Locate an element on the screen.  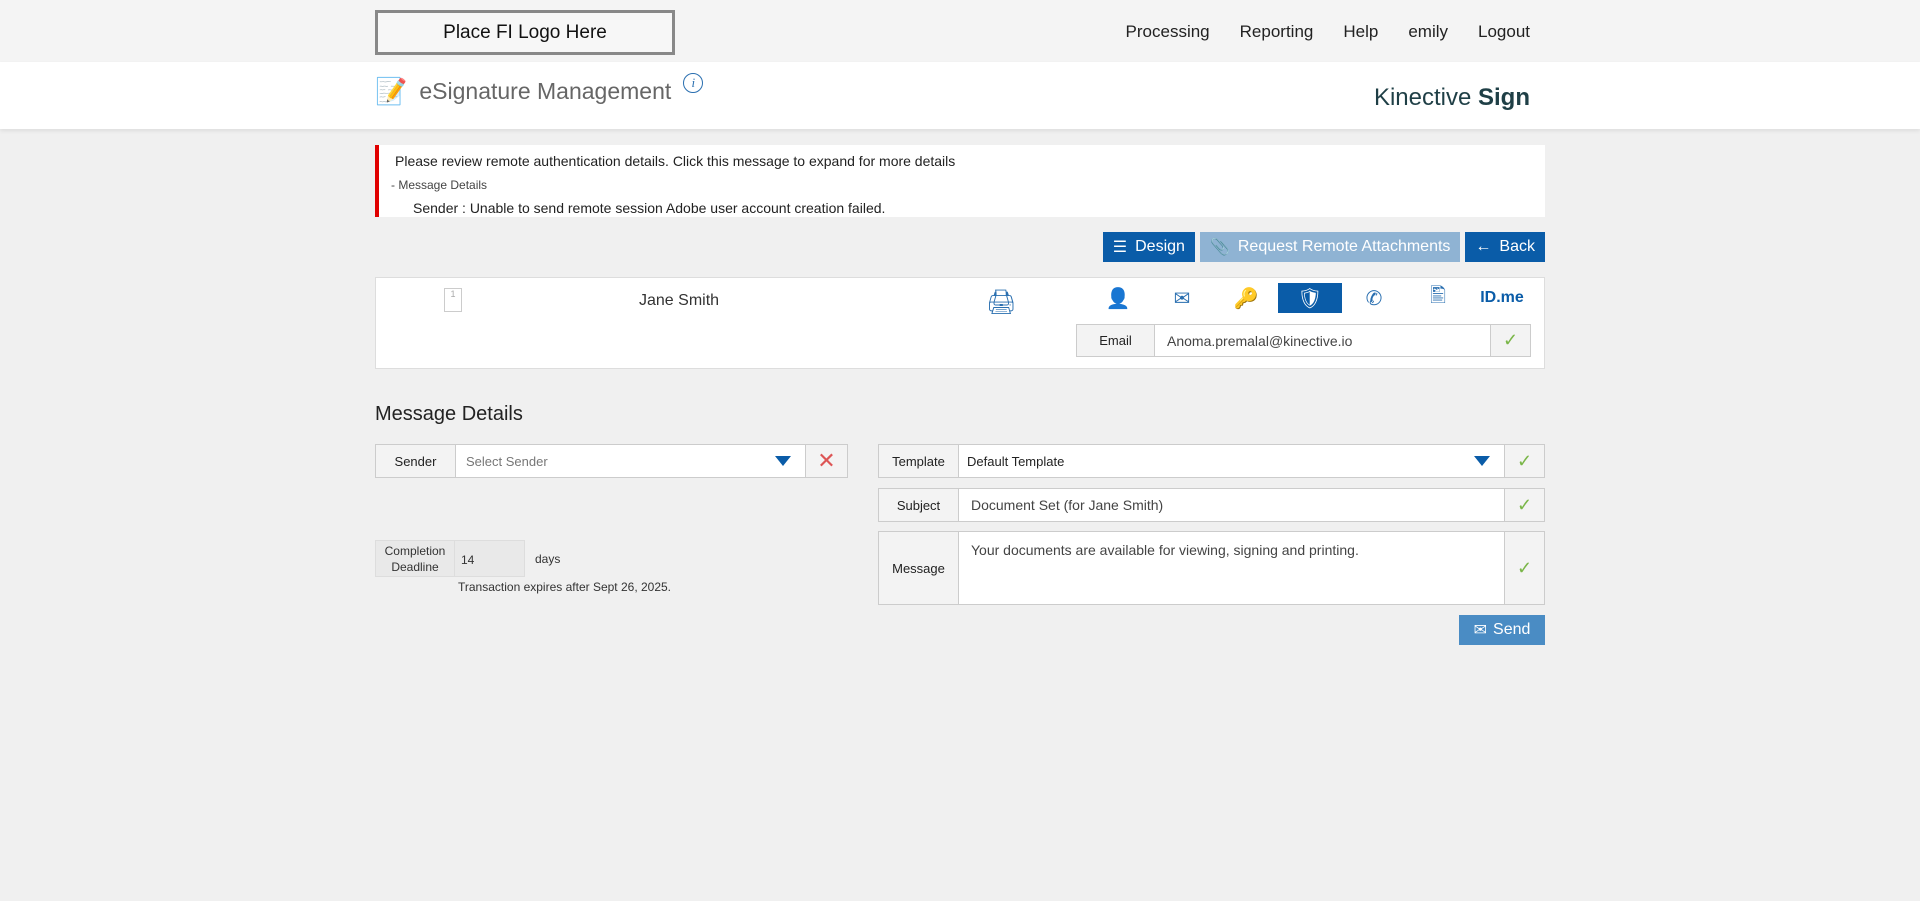
page-count-icon: 1 is located at coordinates (453, 300).